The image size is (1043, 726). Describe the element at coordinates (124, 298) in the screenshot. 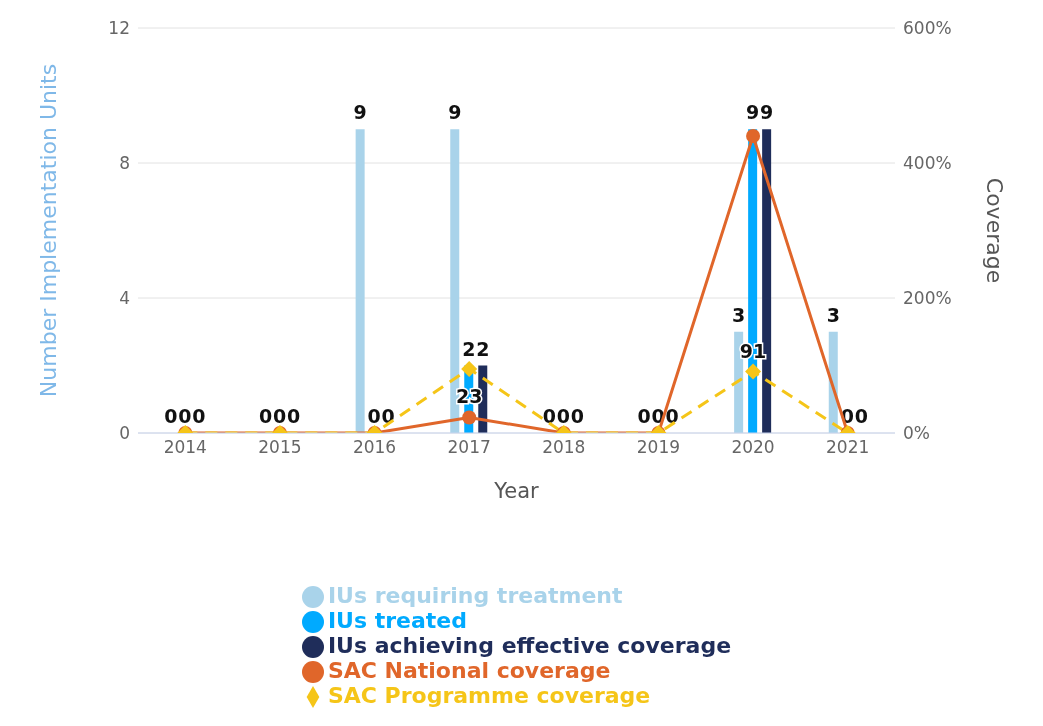

I see `y-tick-label: 4` at that location.